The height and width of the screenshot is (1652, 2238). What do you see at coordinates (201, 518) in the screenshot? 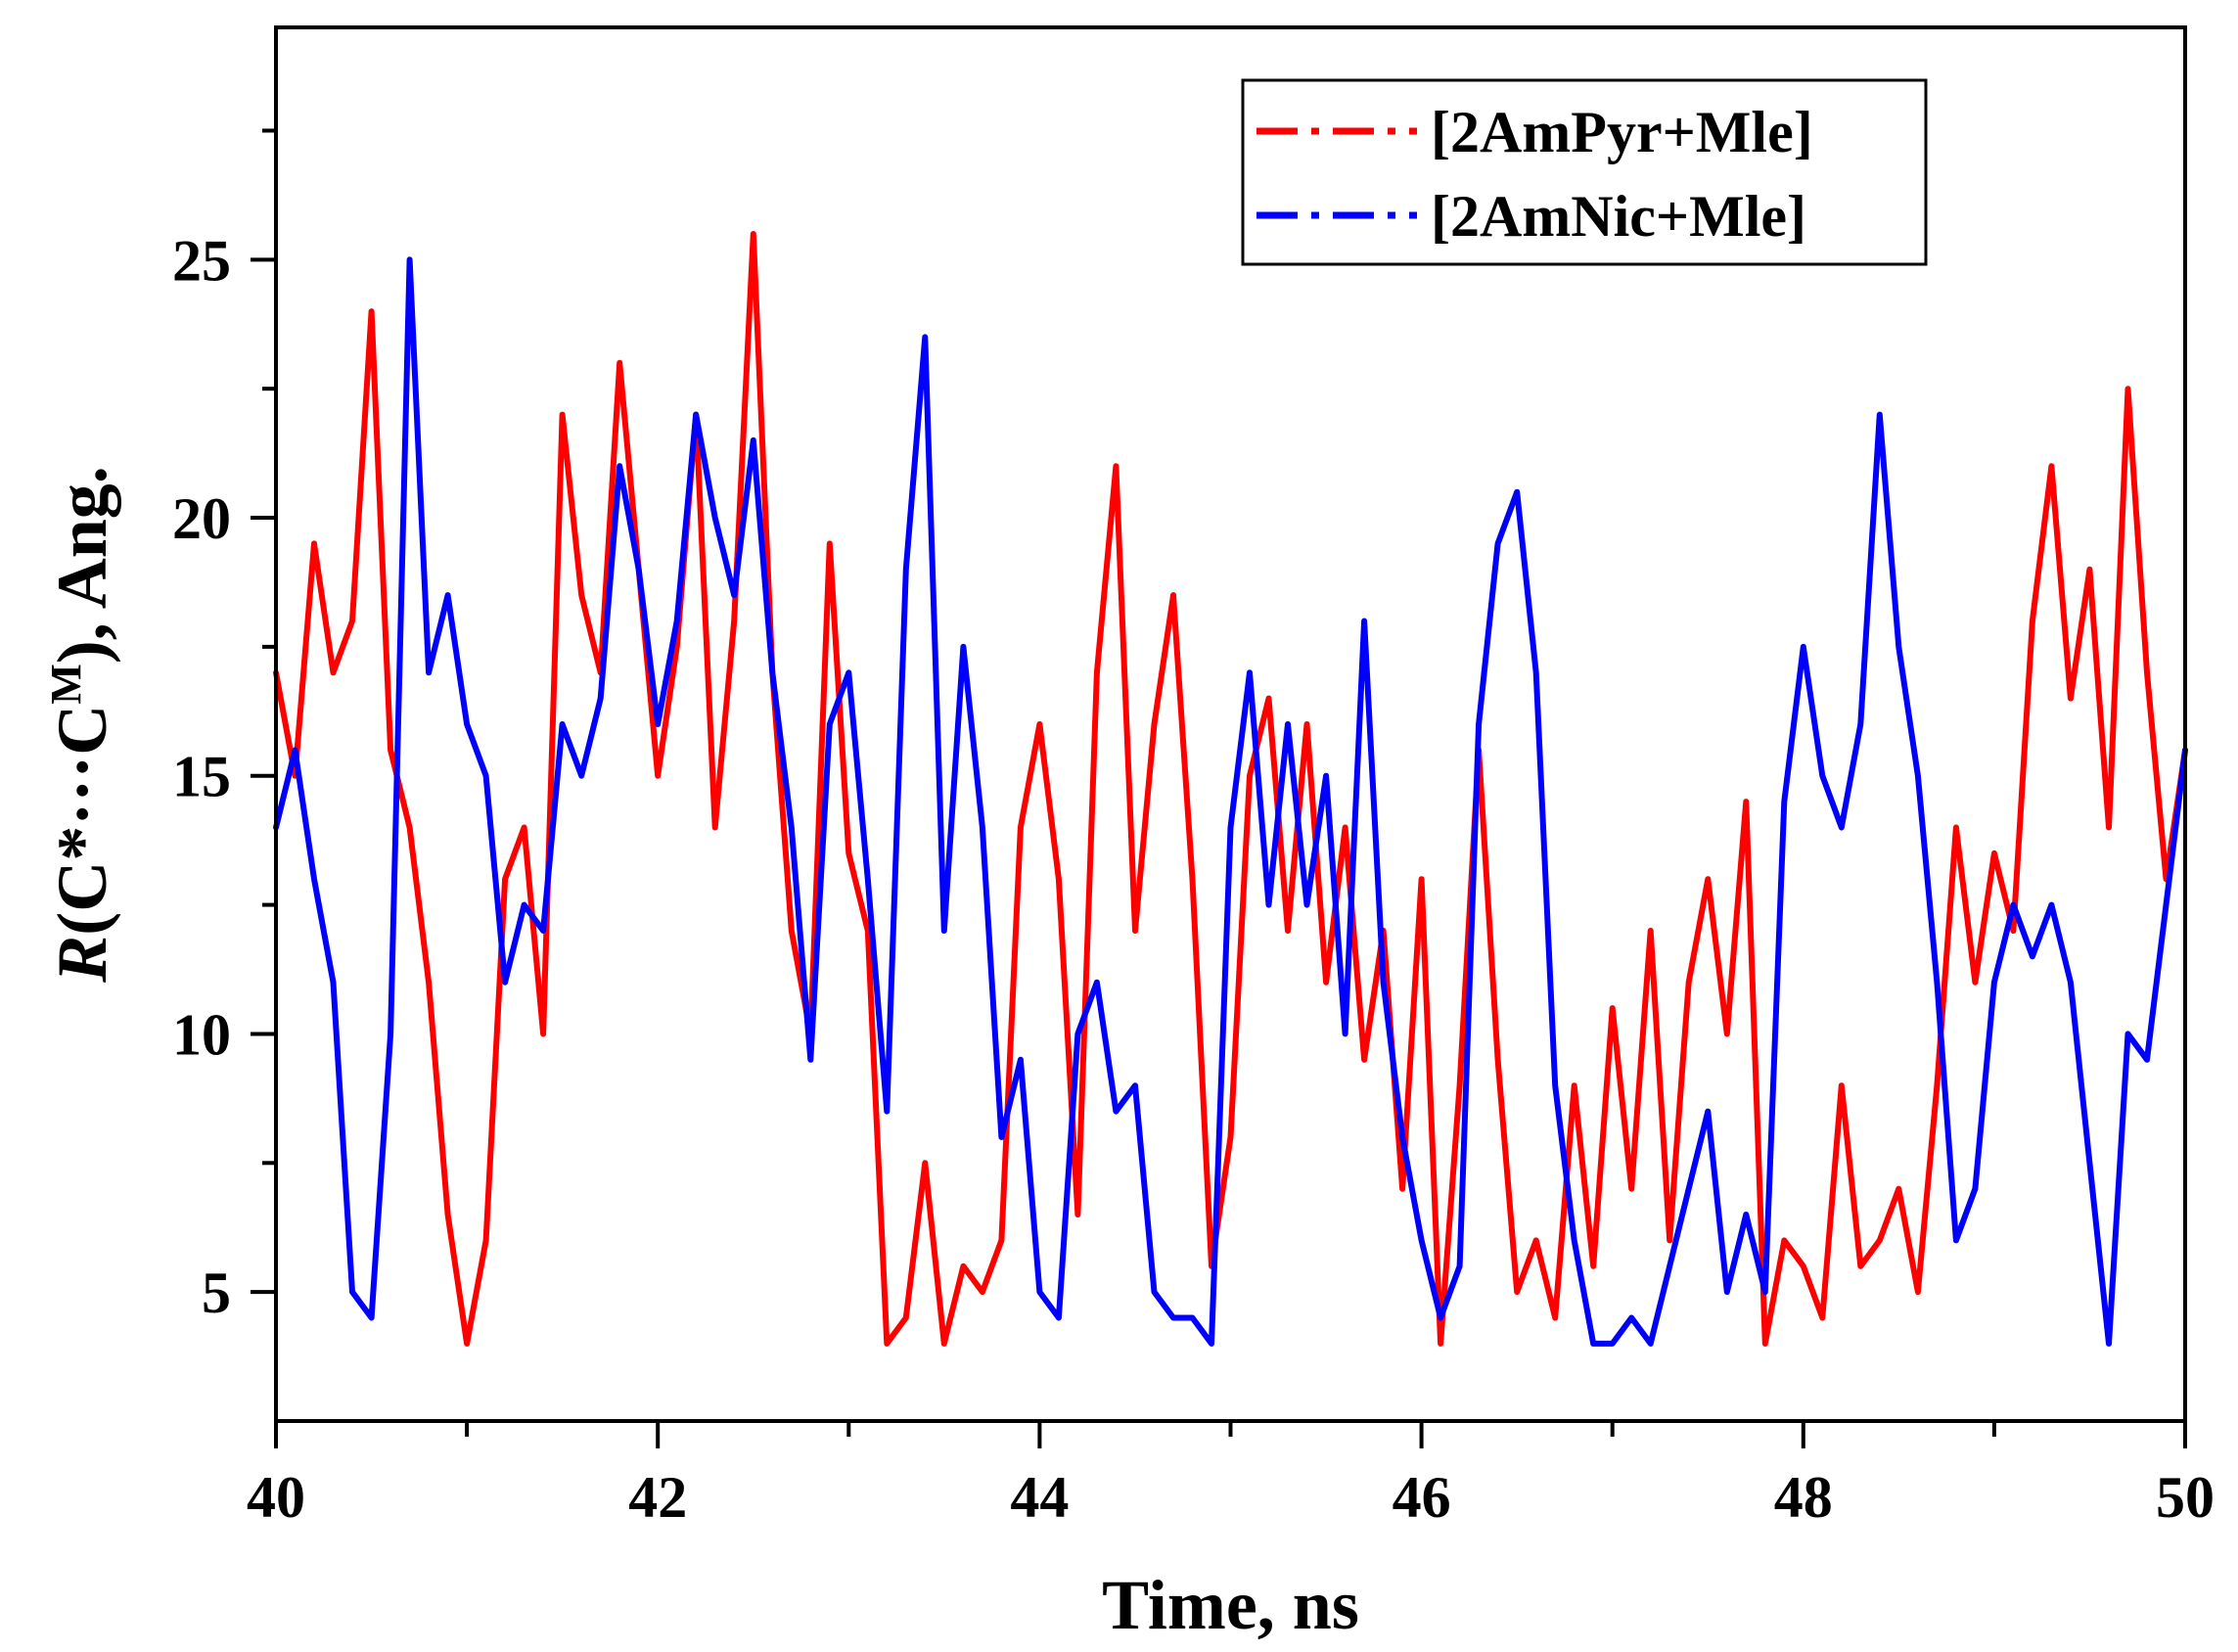
I see `y-tick-label: 20` at bounding box center [201, 518].